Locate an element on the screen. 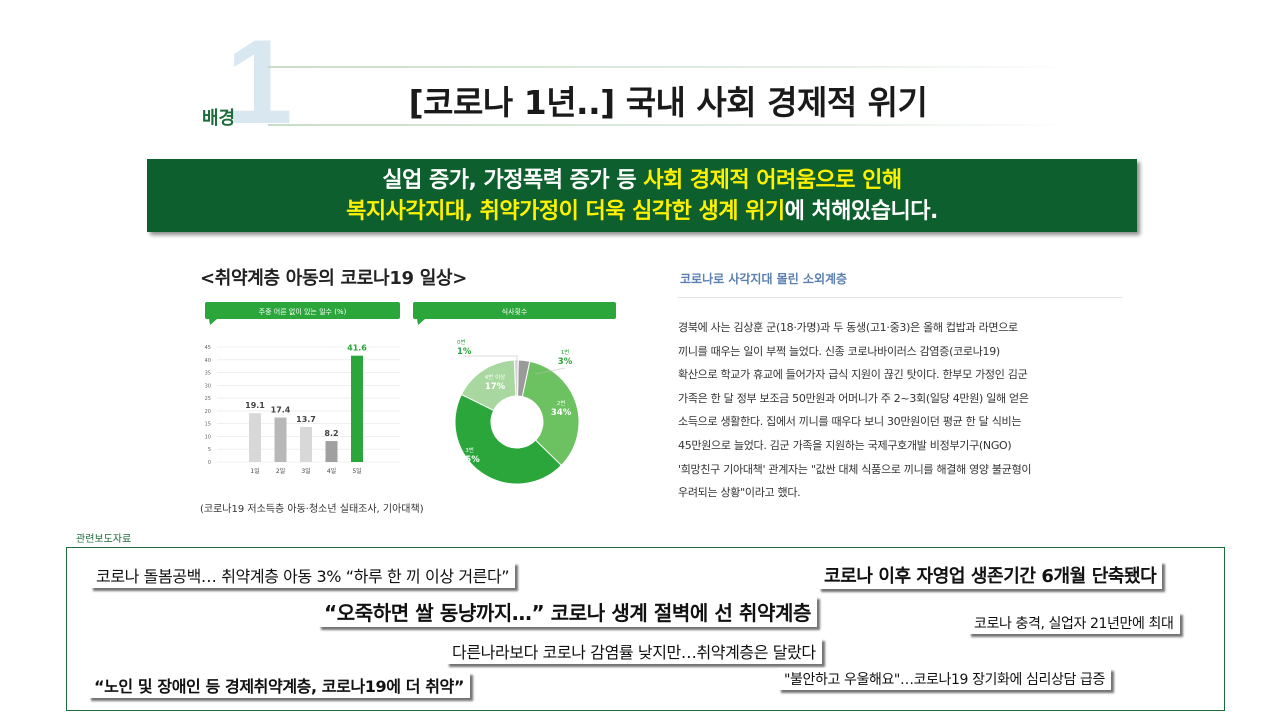 The height and width of the screenshot is (720, 1280). banner-line-2-highlight: 복지사각지대, 취약가정이 더욱 심각한 생계 위기 is located at coordinates (565, 211).